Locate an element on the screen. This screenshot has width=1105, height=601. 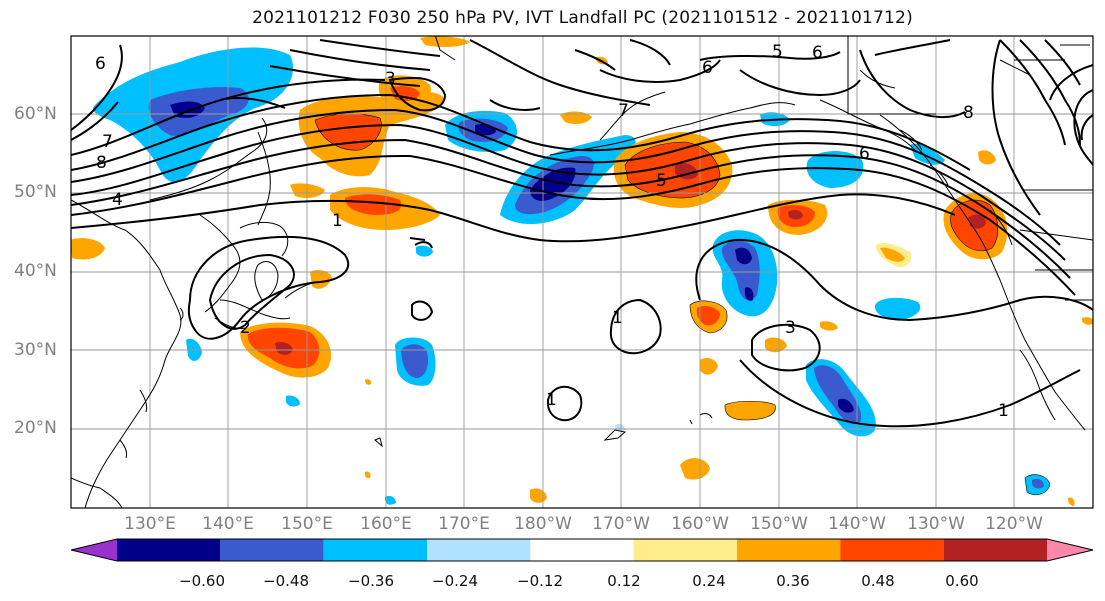
lon-label: 150°W is located at coordinates (779, 524).